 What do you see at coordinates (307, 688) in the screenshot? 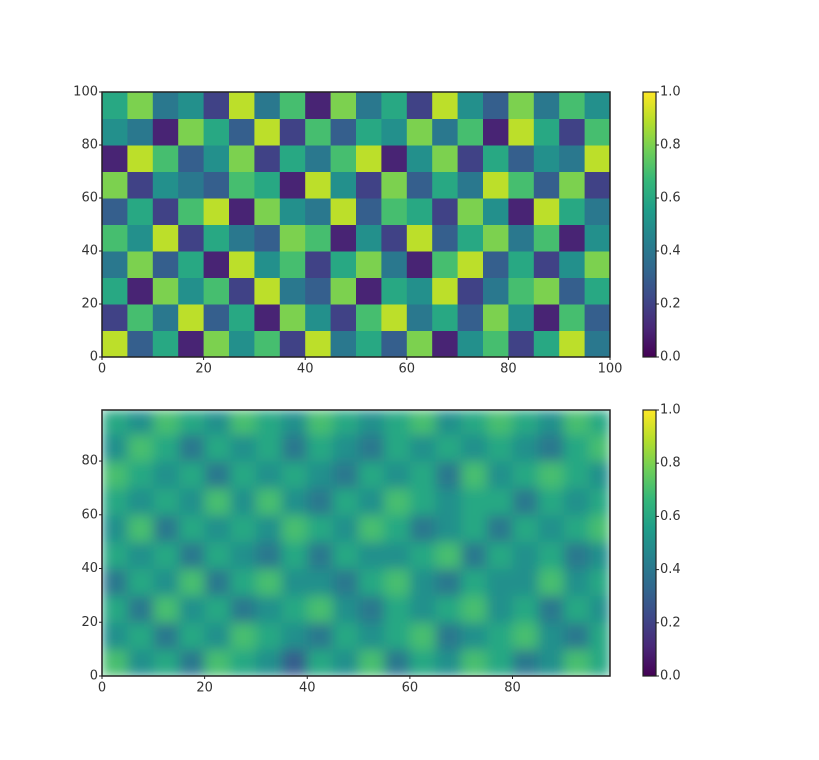
I see `x-tick-label: 40` at bounding box center [307, 688].